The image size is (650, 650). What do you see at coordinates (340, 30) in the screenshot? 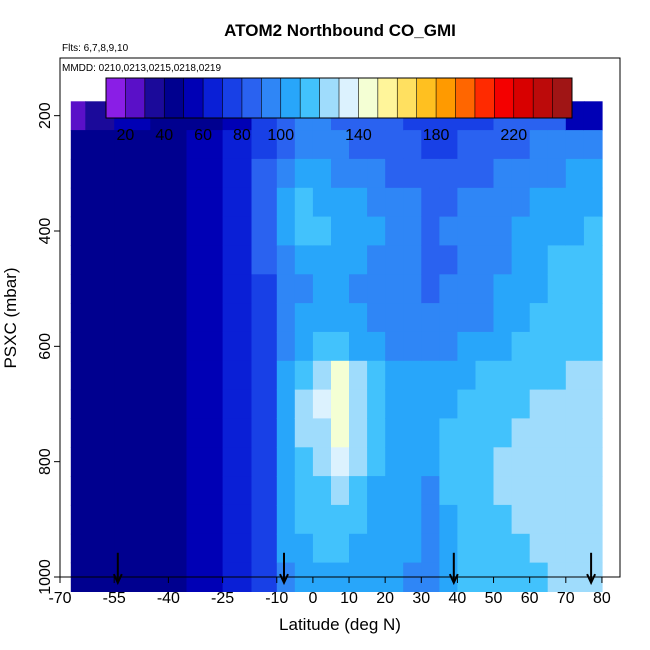
I see `chart-title: ATOM2 Northbound CO_GMI` at bounding box center [340, 30].